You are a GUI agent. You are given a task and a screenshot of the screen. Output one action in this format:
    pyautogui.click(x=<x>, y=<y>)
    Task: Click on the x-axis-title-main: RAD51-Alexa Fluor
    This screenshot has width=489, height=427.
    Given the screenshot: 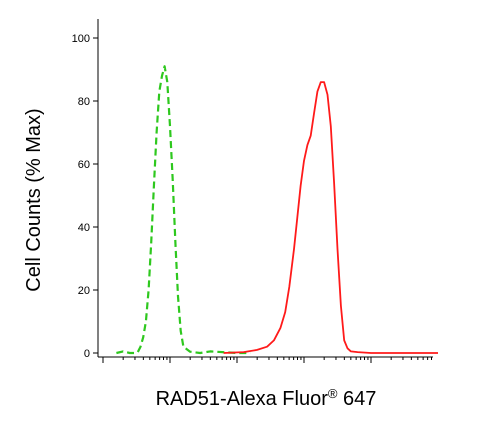 What is the action you would take?
    pyautogui.click(x=242, y=399)
    